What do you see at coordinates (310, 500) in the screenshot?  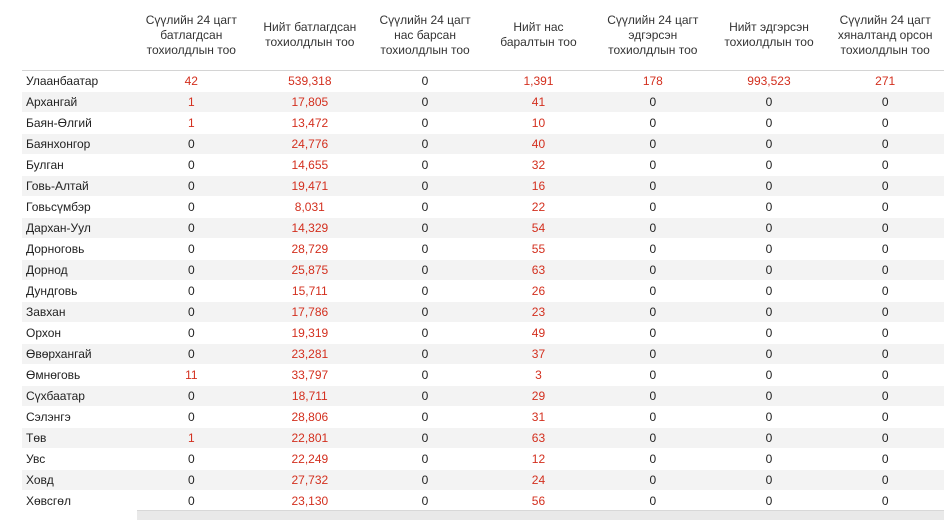 I see `total-confirmed-cell: 23,130` at bounding box center [310, 500].